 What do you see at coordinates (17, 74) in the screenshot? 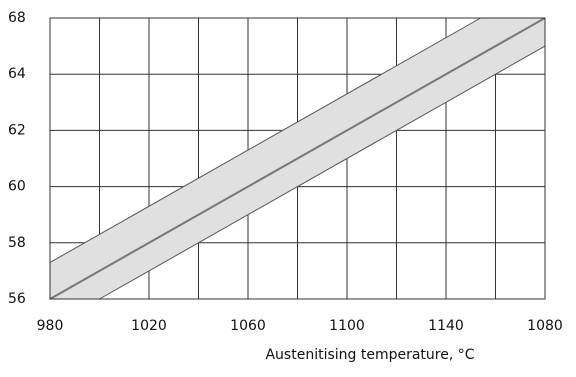
I see `y-tick-label: 64` at bounding box center [17, 74].